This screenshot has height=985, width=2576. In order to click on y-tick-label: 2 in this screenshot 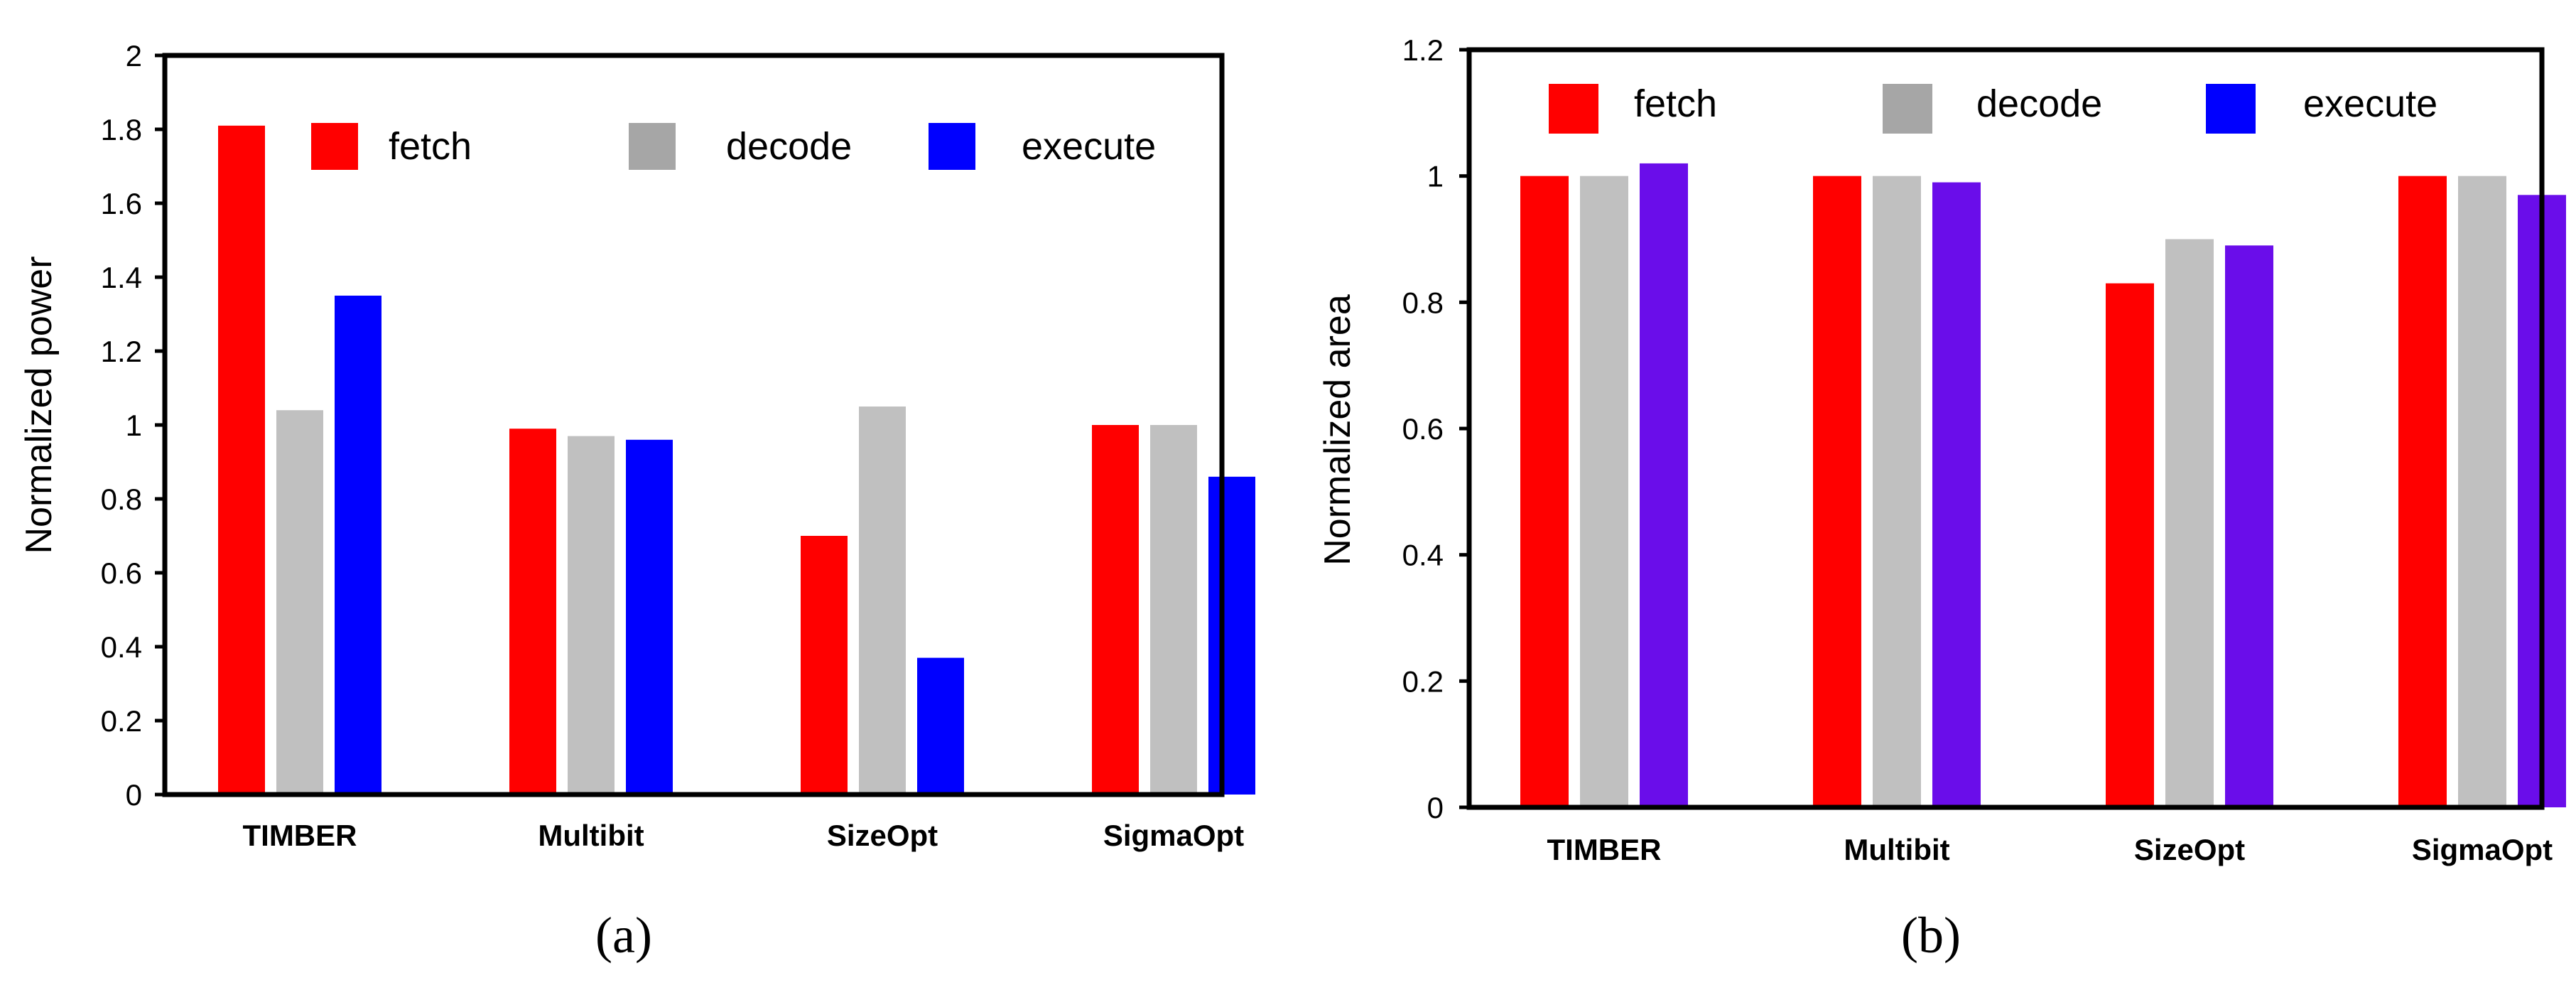, I will do `click(134, 55)`.